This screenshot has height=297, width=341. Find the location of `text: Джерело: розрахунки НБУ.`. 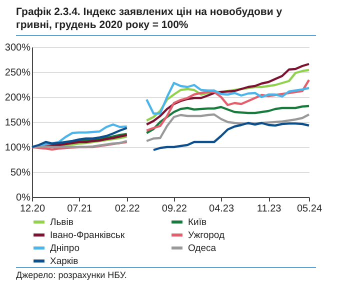

text: Джерело: розрахунки НБУ. is located at coordinates (166, 273).